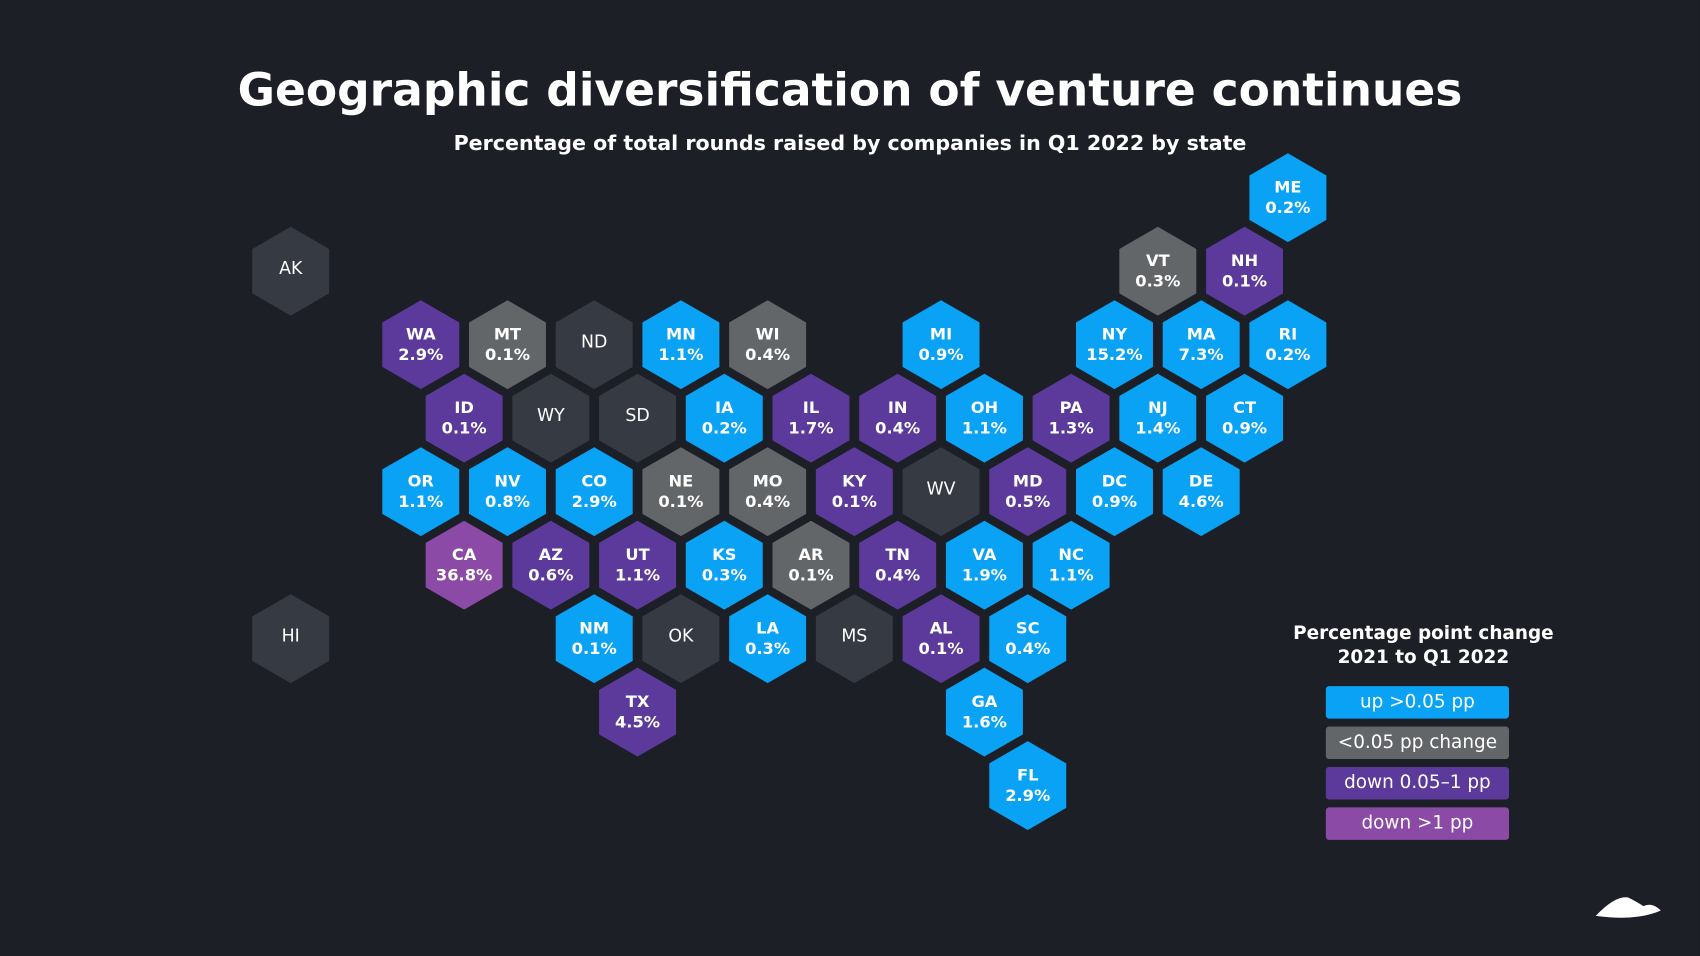 Image resolution: width=1700 pixels, height=956 pixels. I want to click on state-abbr: AR, so click(811, 554).